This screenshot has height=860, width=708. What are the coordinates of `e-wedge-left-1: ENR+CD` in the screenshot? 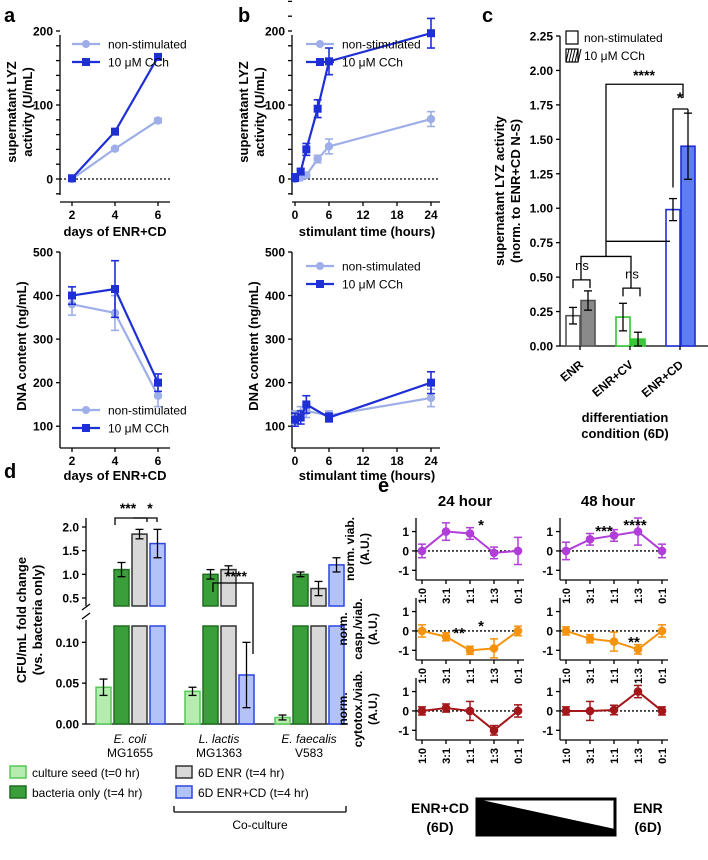 It's located at (440, 808).